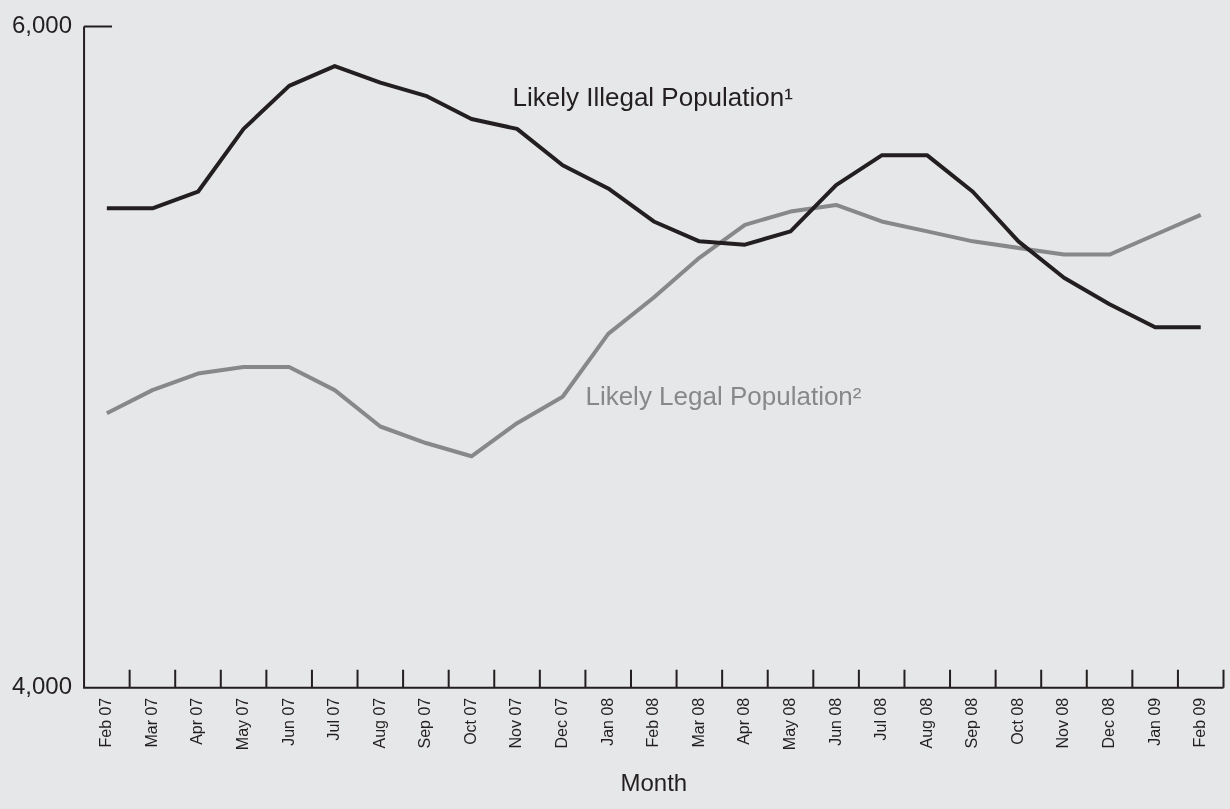  I want to click on x-tick-label: Apr 08, so click(744, 721).